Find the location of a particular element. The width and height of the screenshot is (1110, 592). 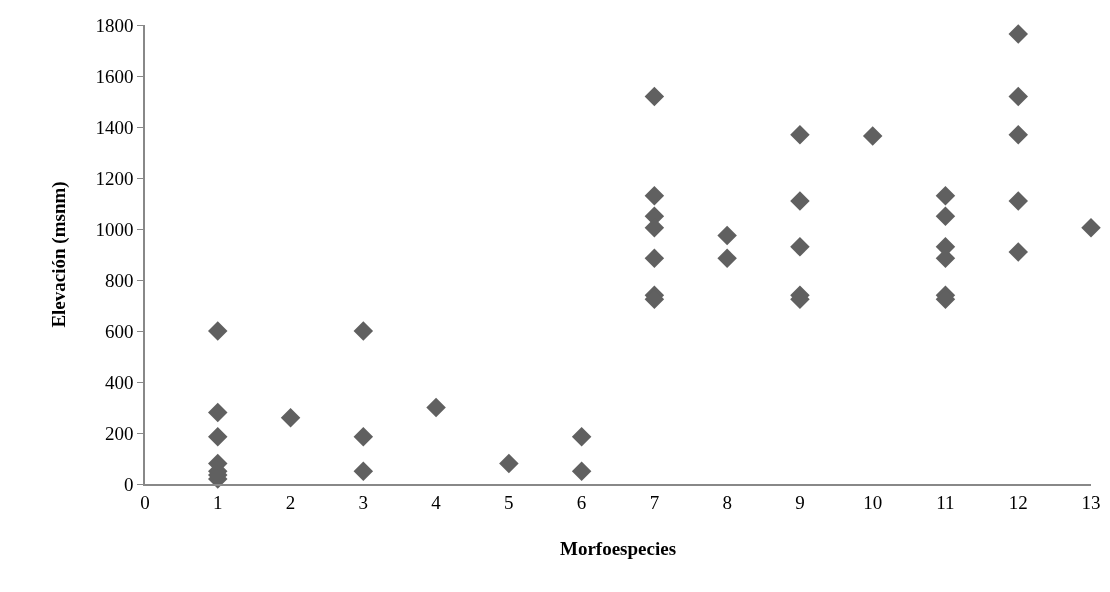

x-tick-label: 9 is located at coordinates (800, 502).